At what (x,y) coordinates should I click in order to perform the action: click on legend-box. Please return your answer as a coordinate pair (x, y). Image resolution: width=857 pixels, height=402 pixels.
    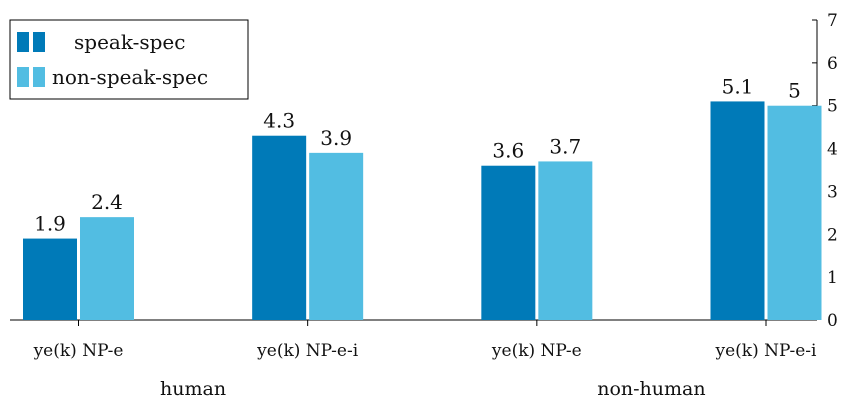
    Looking at the image, I should click on (129, 59).